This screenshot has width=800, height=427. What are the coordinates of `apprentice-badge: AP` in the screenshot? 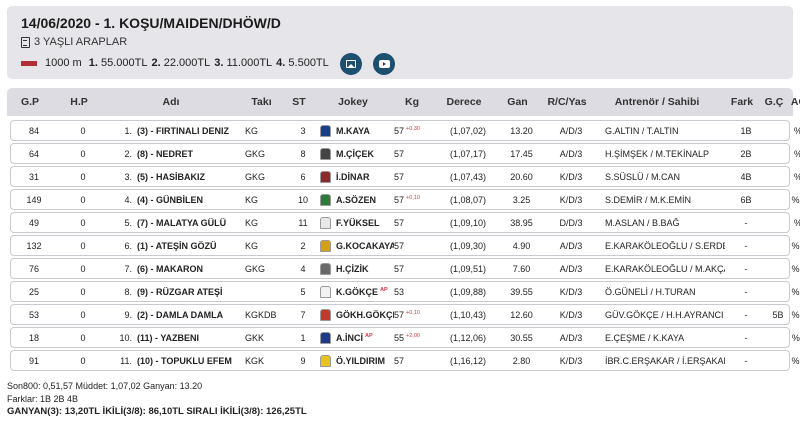 It's located at (369, 335).